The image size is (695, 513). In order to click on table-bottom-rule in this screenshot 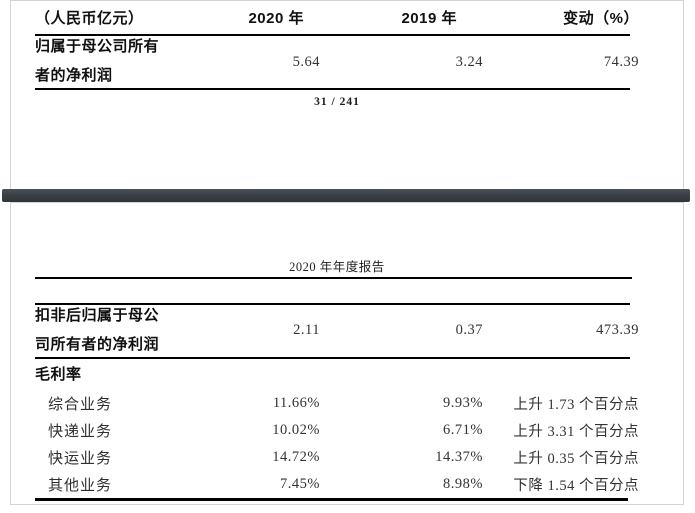, I will do `click(331, 499)`.